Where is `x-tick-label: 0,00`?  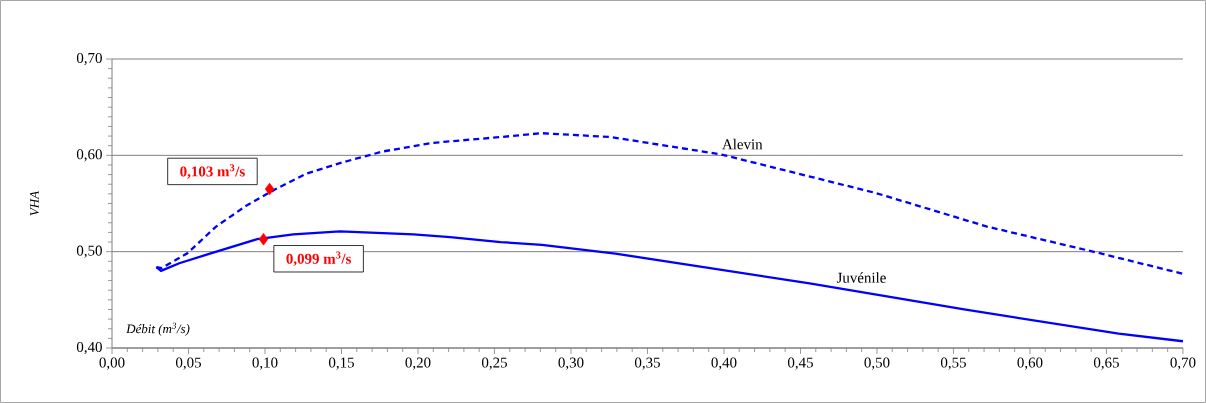
x-tick-label: 0,00 is located at coordinates (112, 363).